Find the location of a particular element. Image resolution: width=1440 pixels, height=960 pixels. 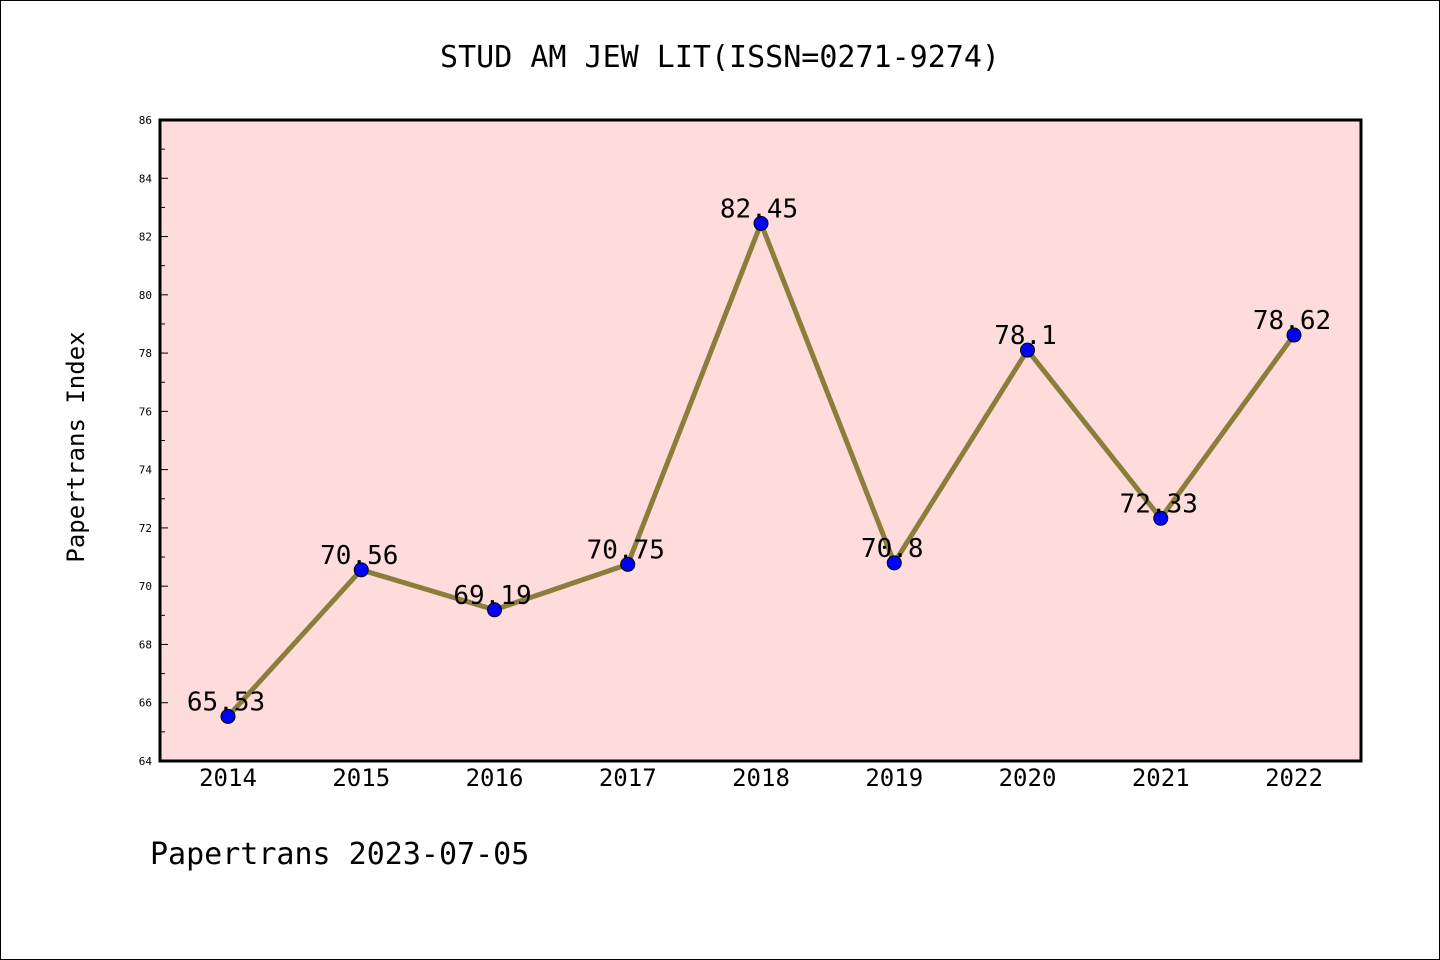

y-tick-label: 70 is located at coordinates (145, 586).